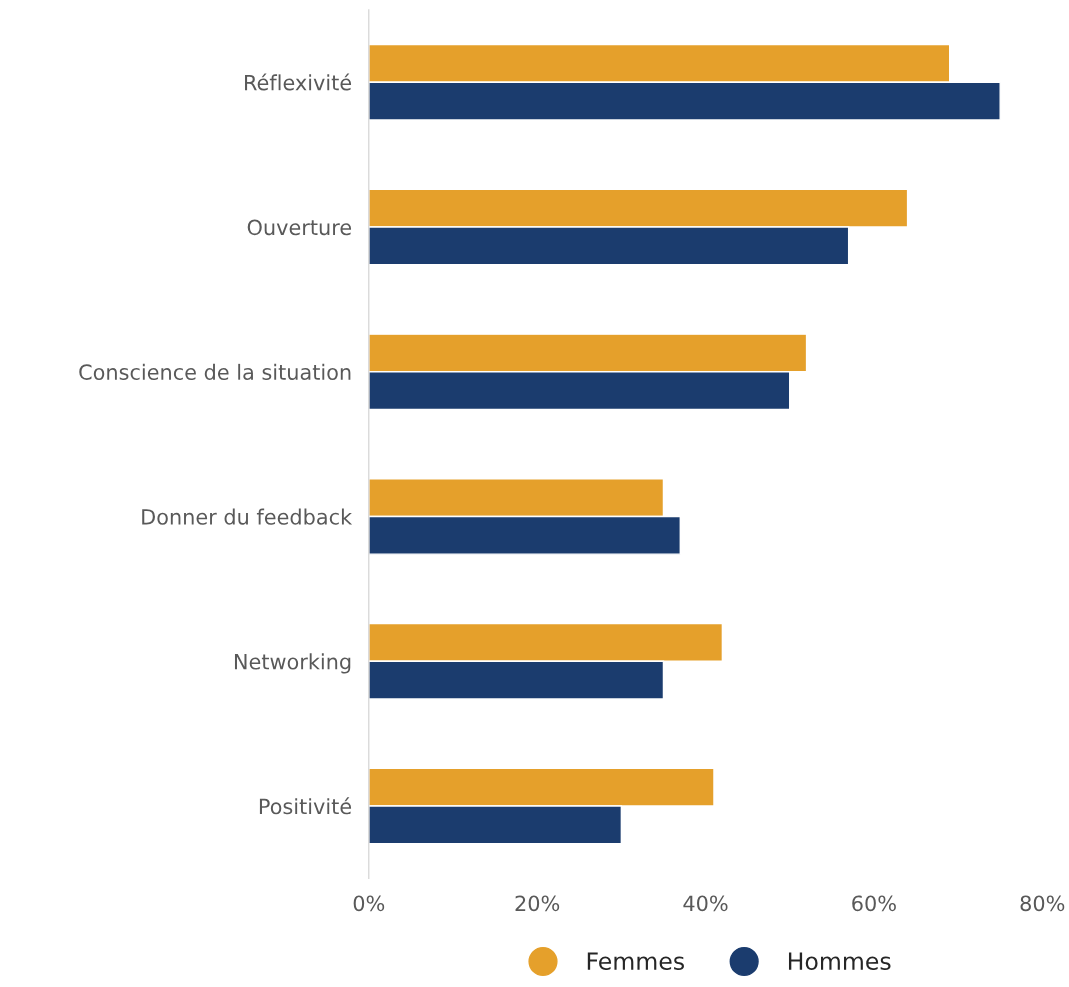 This screenshot has width=1069, height=987. Describe the element at coordinates (635, 961) in the screenshot. I see `legend-label: Femmes` at that location.